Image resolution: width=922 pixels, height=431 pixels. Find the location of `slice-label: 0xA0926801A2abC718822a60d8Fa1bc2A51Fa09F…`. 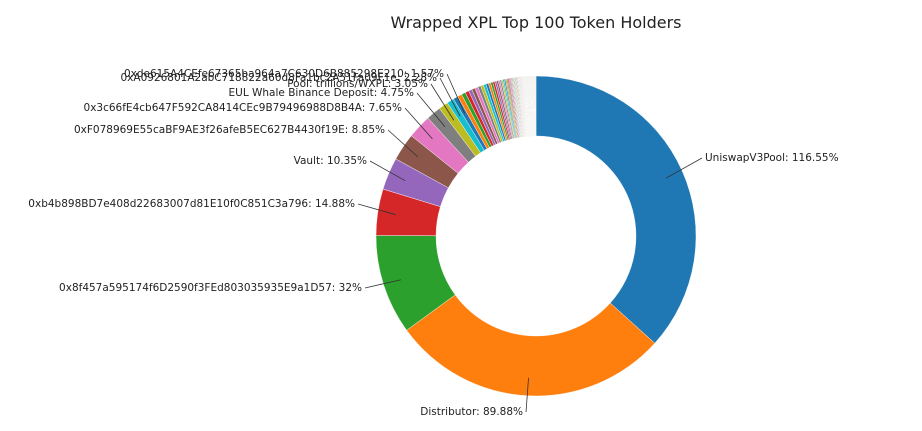

slice-label: 0xA0926801A2abC718822a60d8Fa1bc2A51Fa09F… is located at coordinates (279, 78).